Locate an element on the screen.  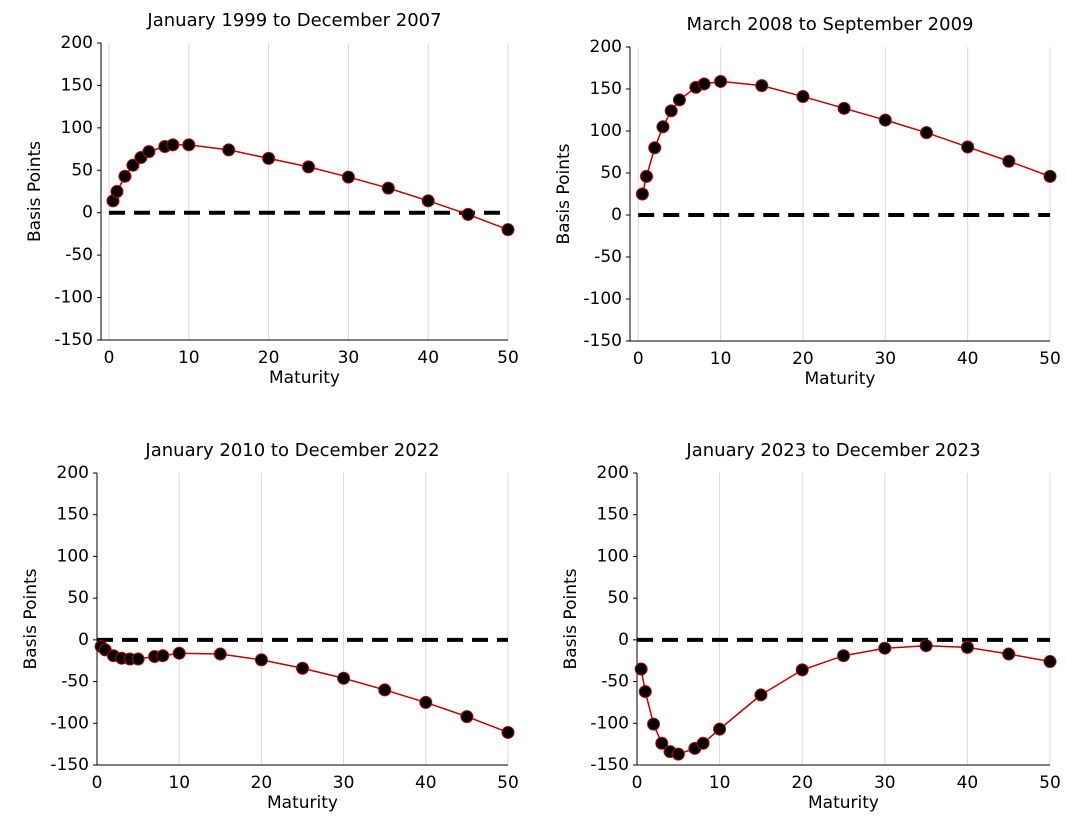
x-tick-label: 50 is located at coordinates (508, 358).